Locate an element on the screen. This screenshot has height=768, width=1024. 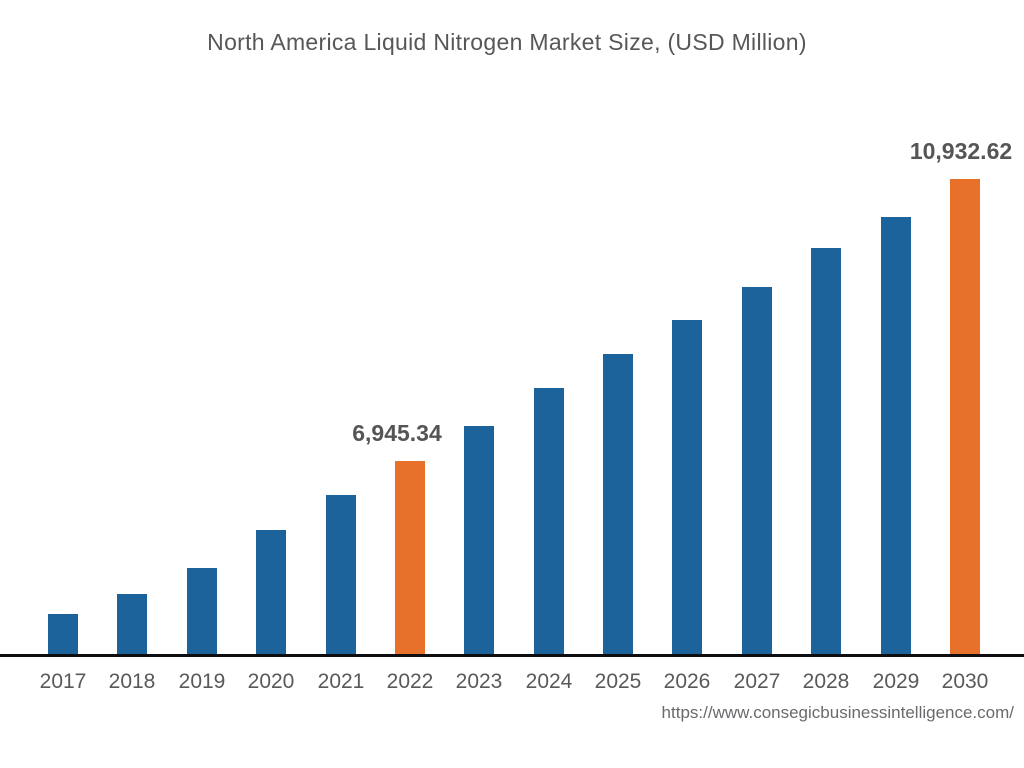
x-axis-line is located at coordinates (512, 655).